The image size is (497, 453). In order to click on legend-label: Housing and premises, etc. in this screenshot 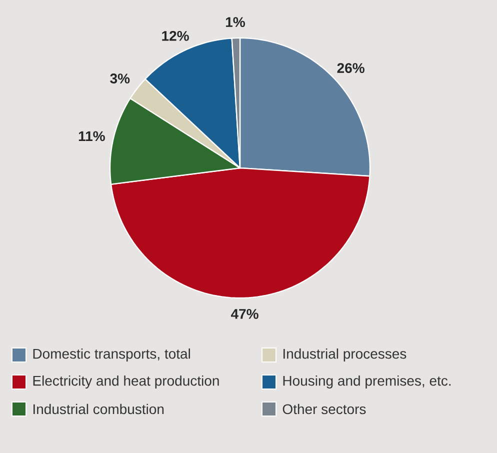, I will do `click(367, 382)`.